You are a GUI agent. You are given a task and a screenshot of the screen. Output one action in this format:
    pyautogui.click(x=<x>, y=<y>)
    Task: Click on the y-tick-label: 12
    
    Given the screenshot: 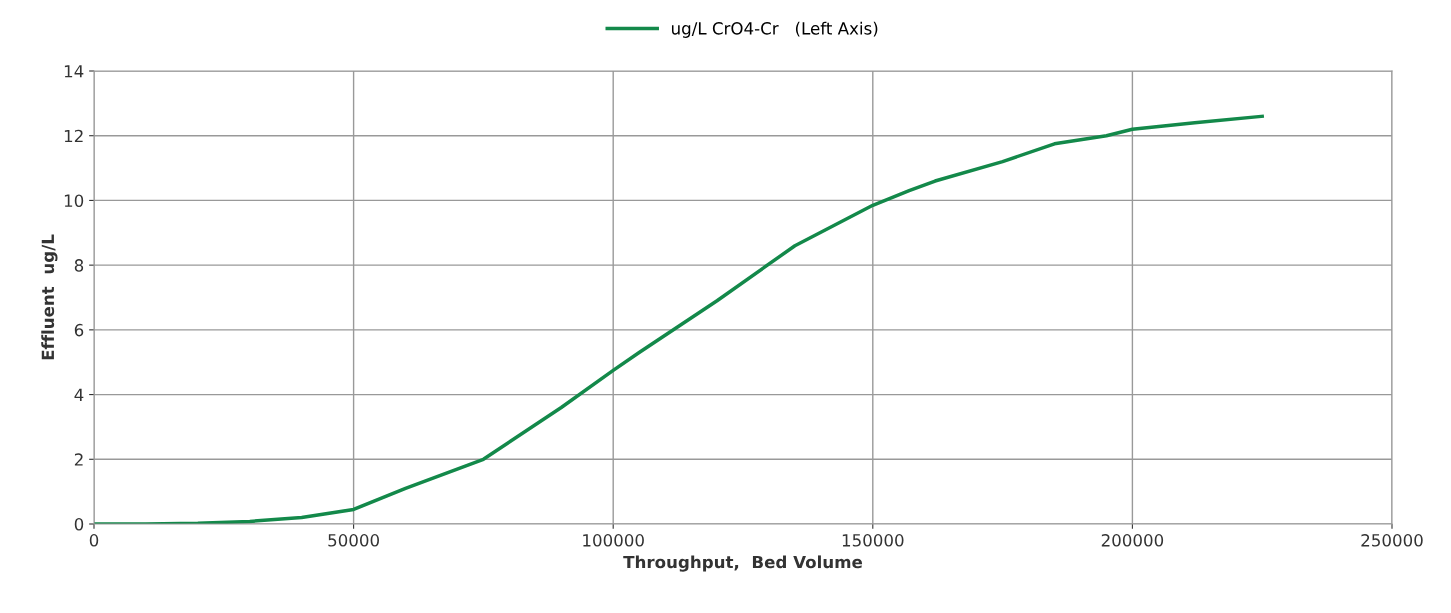 What is the action you would take?
    pyautogui.click(x=73, y=136)
    